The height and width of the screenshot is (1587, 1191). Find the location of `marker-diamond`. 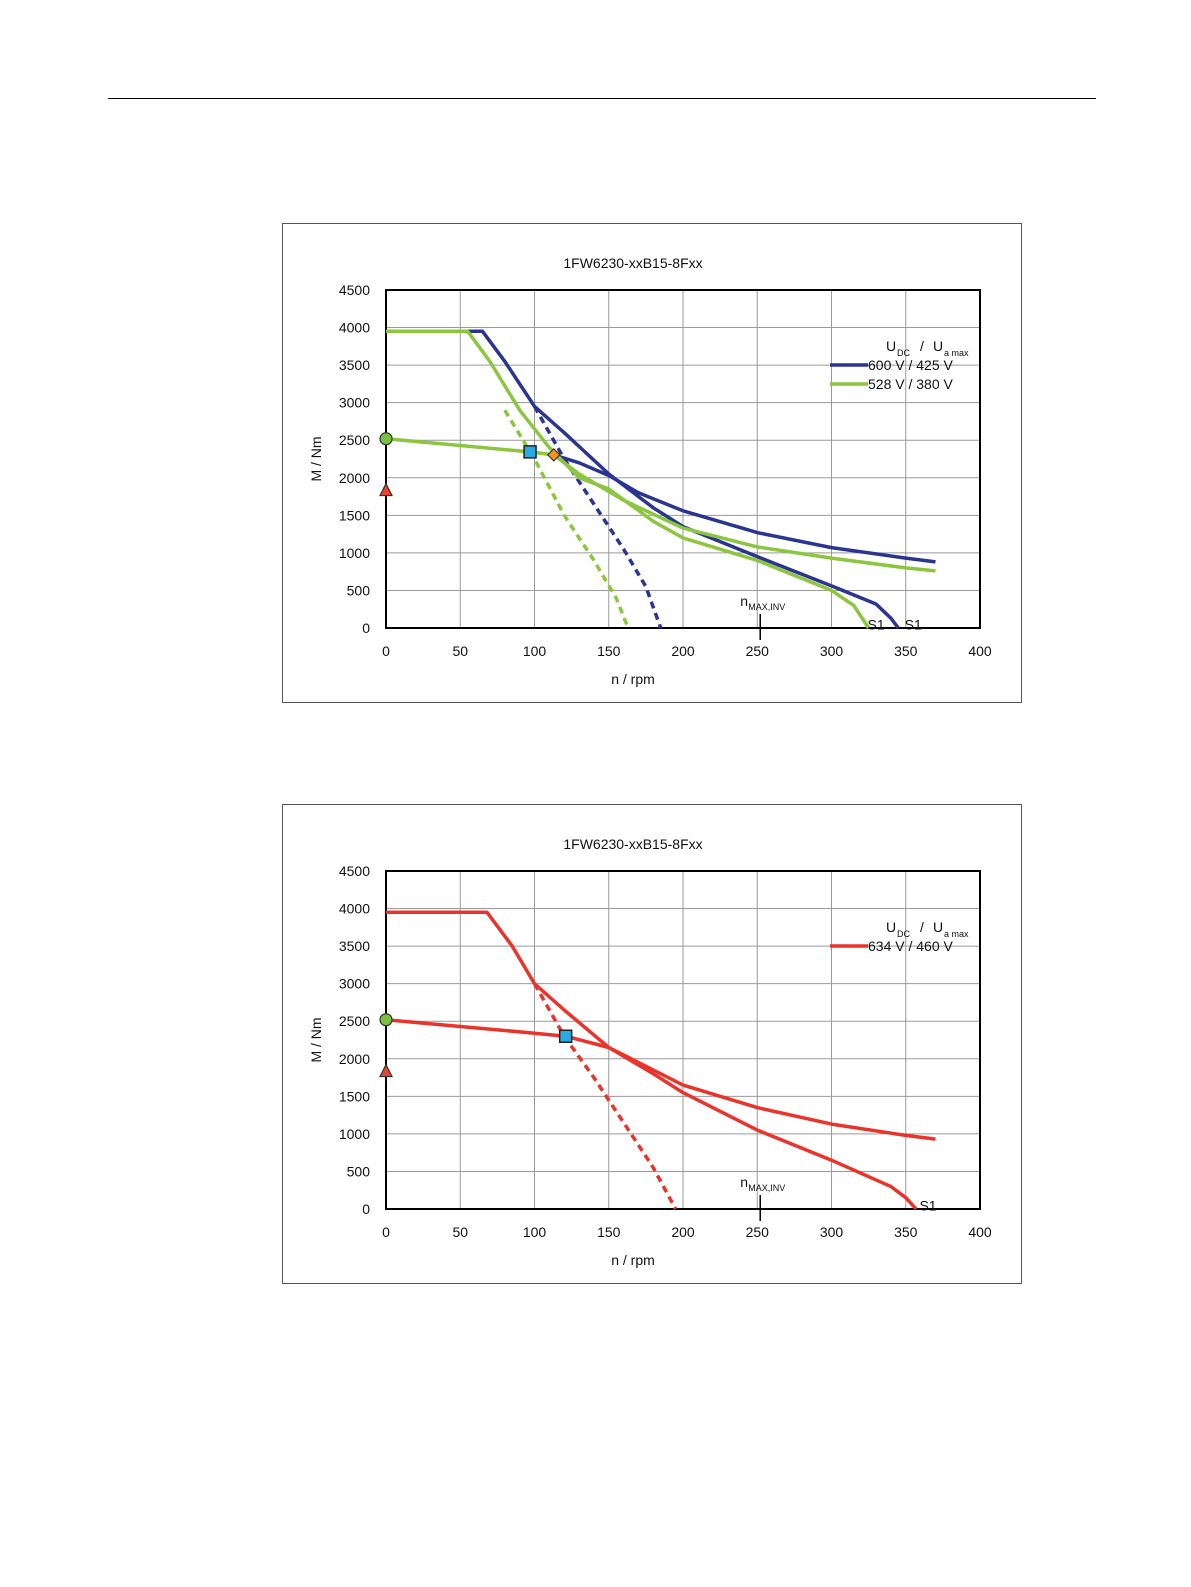

marker-diamond is located at coordinates (553, 455).